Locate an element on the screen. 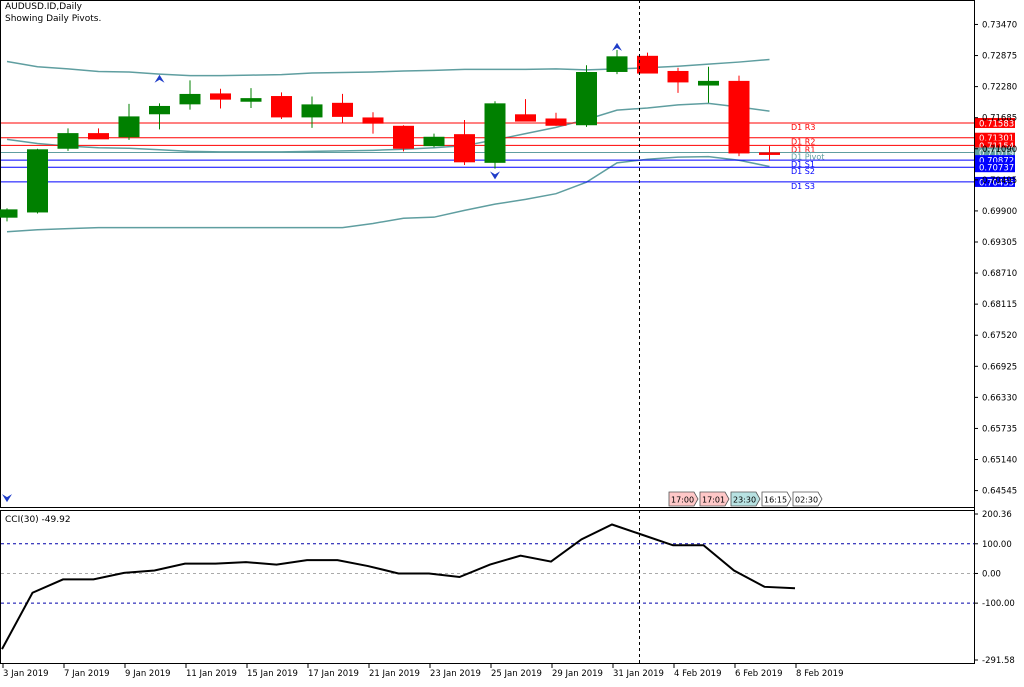 Image resolution: width=1024 pixels, height=687 pixels. time-tick-label: 25 Jan 2019 is located at coordinates (516, 674).